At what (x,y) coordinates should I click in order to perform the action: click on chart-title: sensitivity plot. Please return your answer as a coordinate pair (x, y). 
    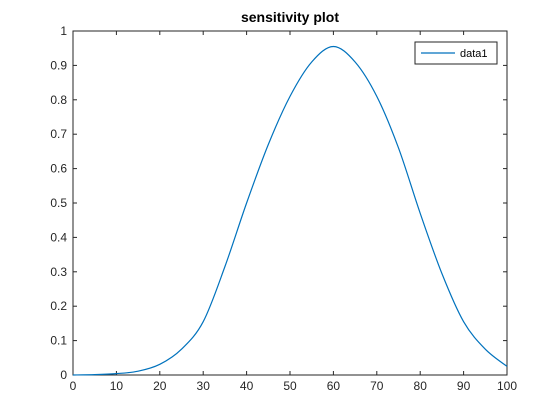
    Looking at the image, I should click on (290, 17).